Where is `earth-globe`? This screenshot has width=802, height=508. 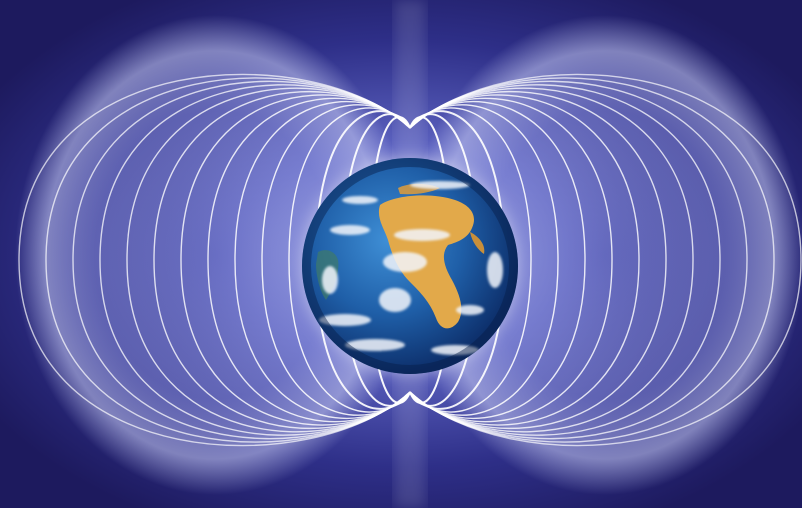
earth-globe is located at coordinates (410, 266).